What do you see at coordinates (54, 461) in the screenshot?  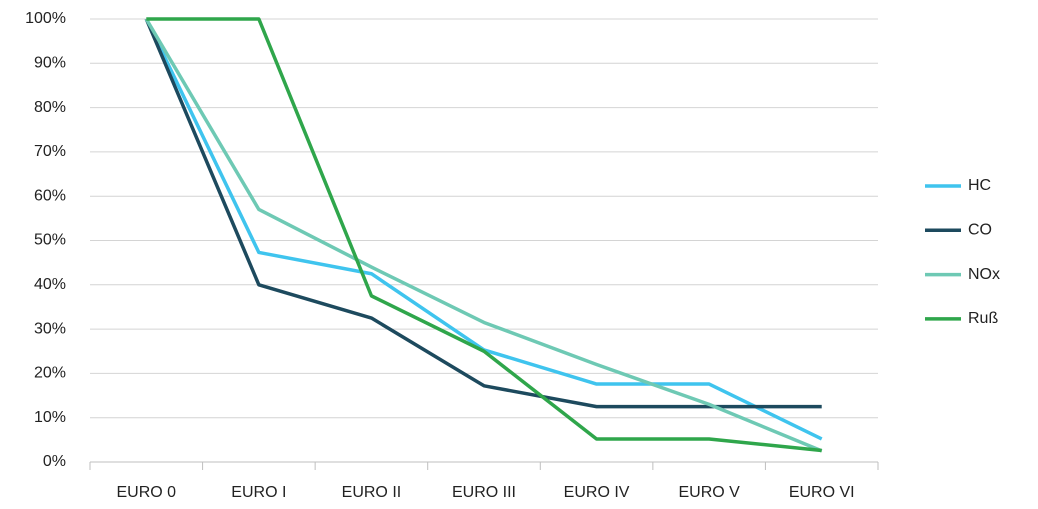 I see `y-tick-label: 0%` at bounding box center [54, 461].